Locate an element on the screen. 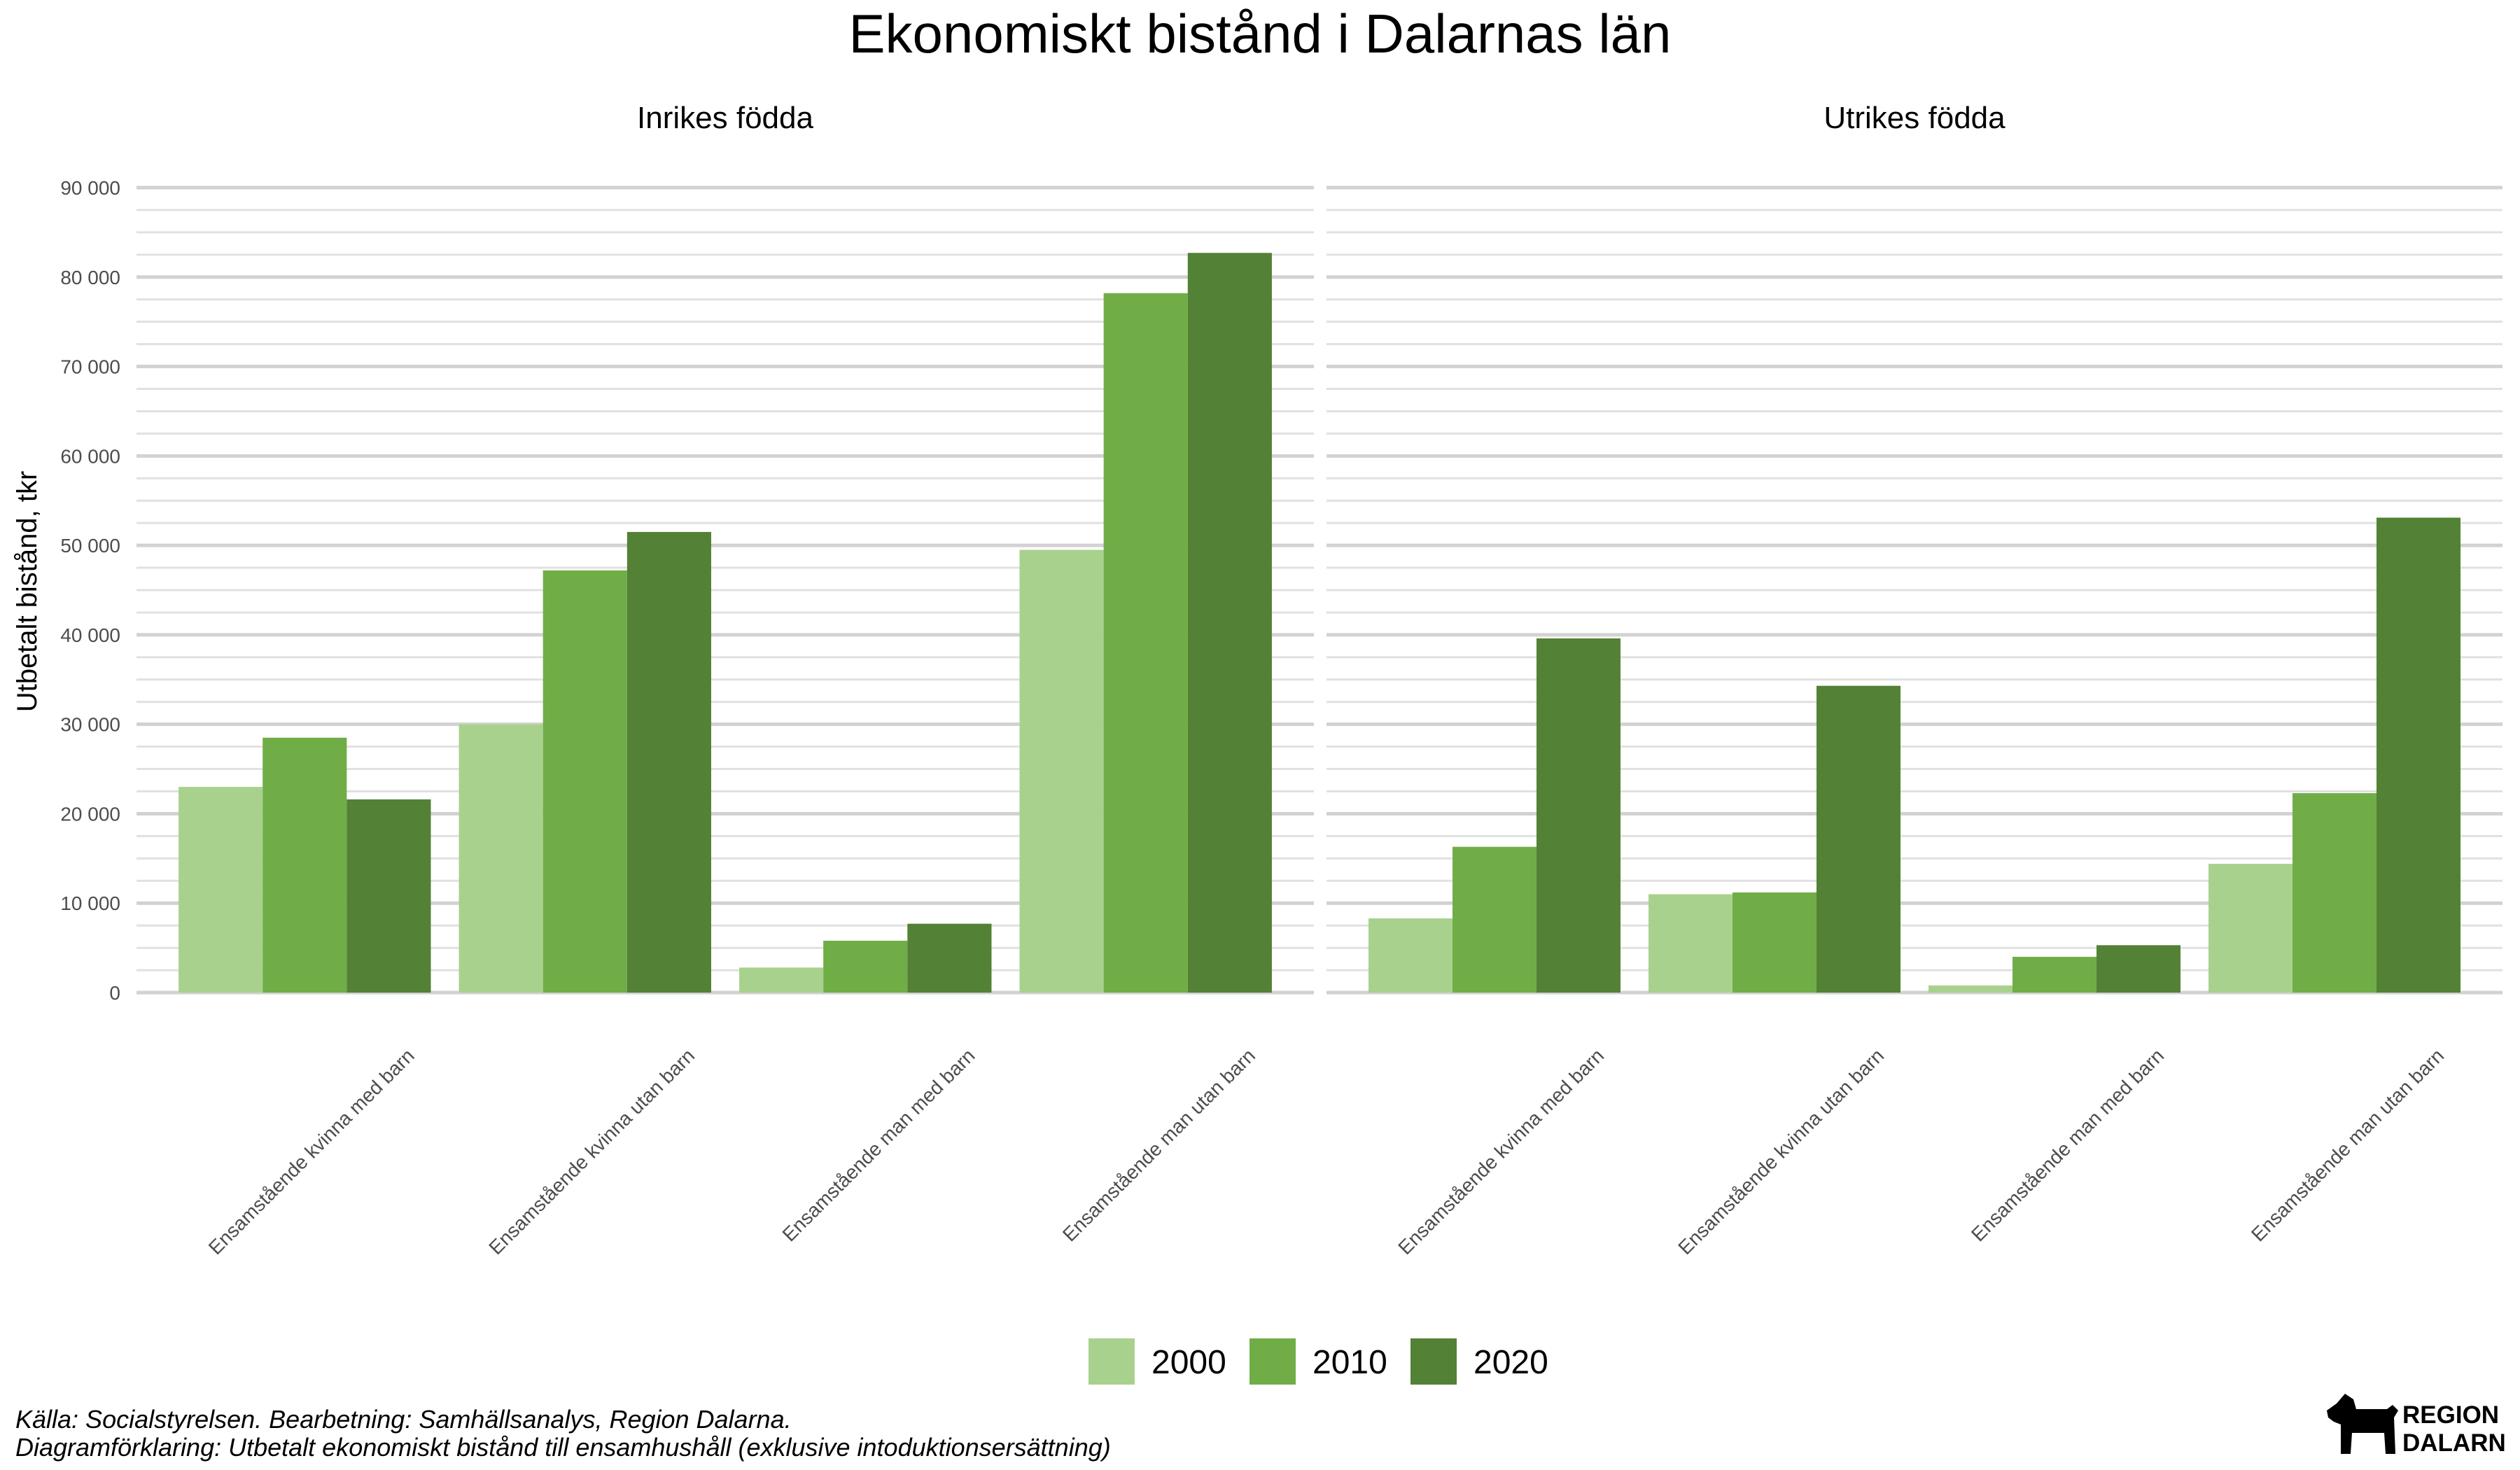  y-tick-label: 80 000 is located at coordinates (90, 277).